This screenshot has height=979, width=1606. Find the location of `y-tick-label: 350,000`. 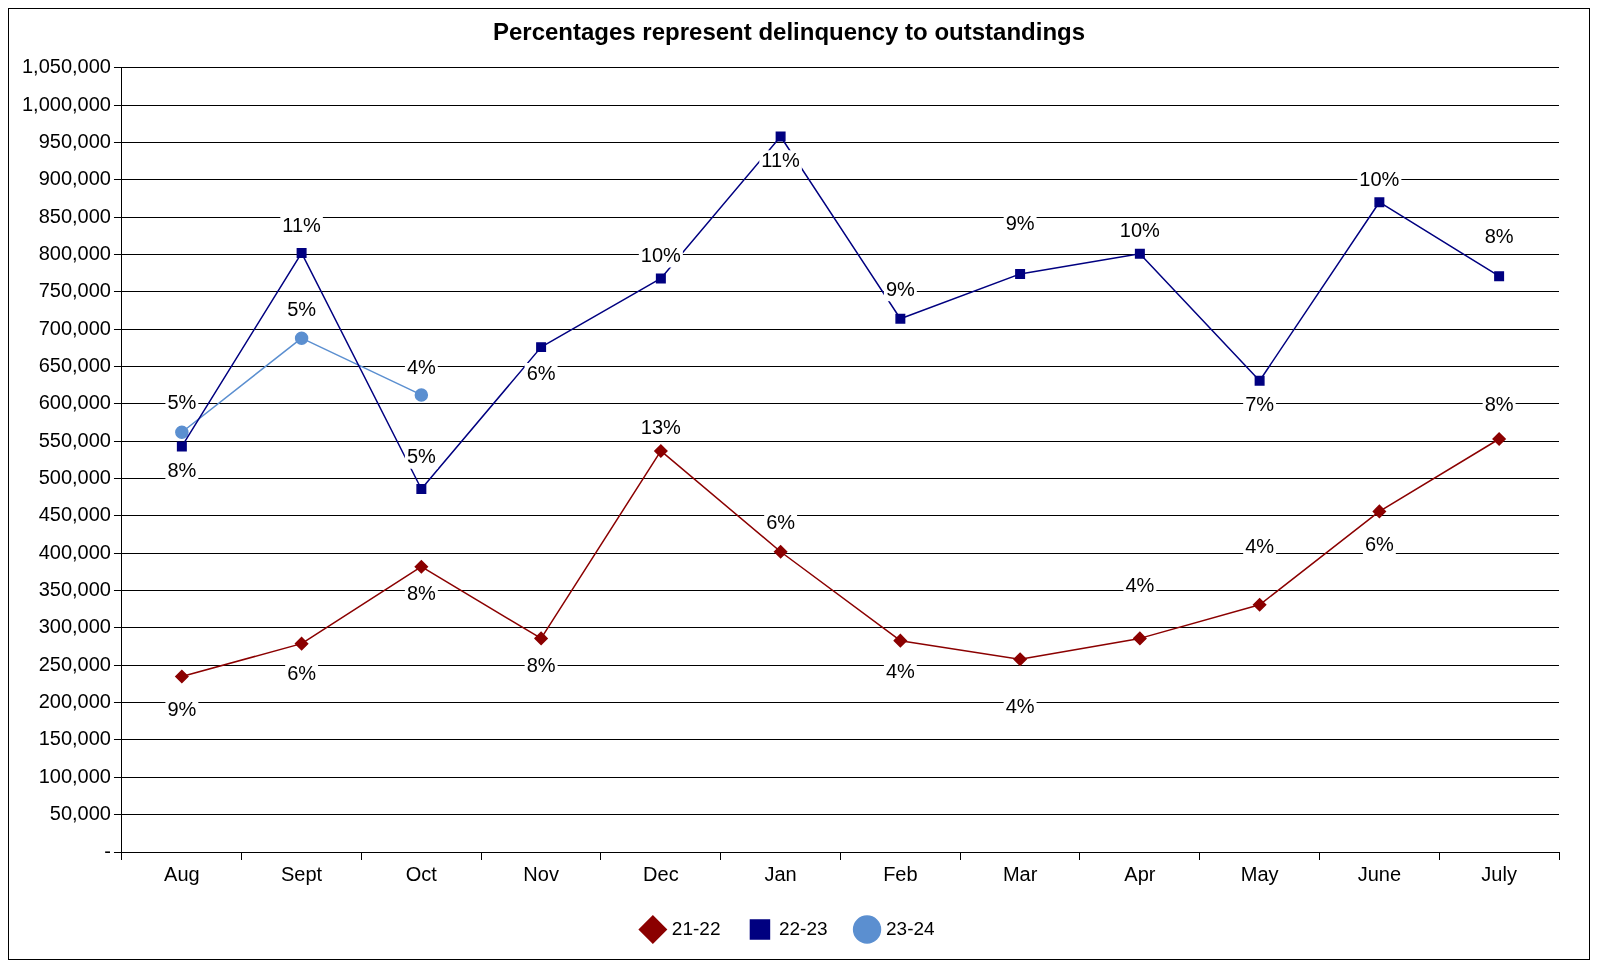

y-tick-label: 350,000 is located at coordinates (74, 589).